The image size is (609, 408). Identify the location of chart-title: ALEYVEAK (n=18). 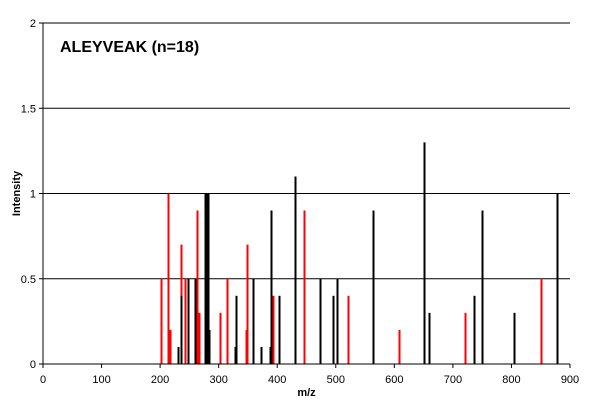
(129, 47).